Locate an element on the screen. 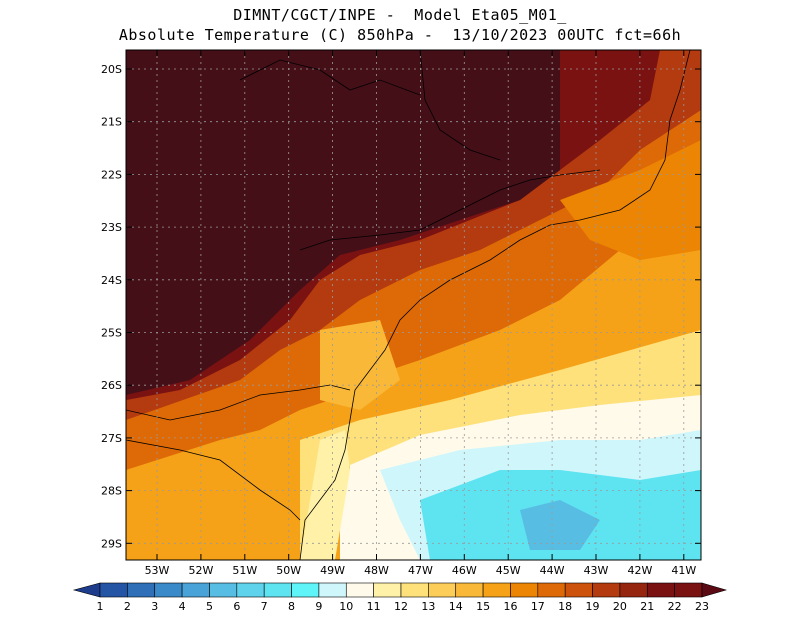 This screenshot has width=800, height=618. colorbar-label-15: 15 is located at coordinates (483, 606).